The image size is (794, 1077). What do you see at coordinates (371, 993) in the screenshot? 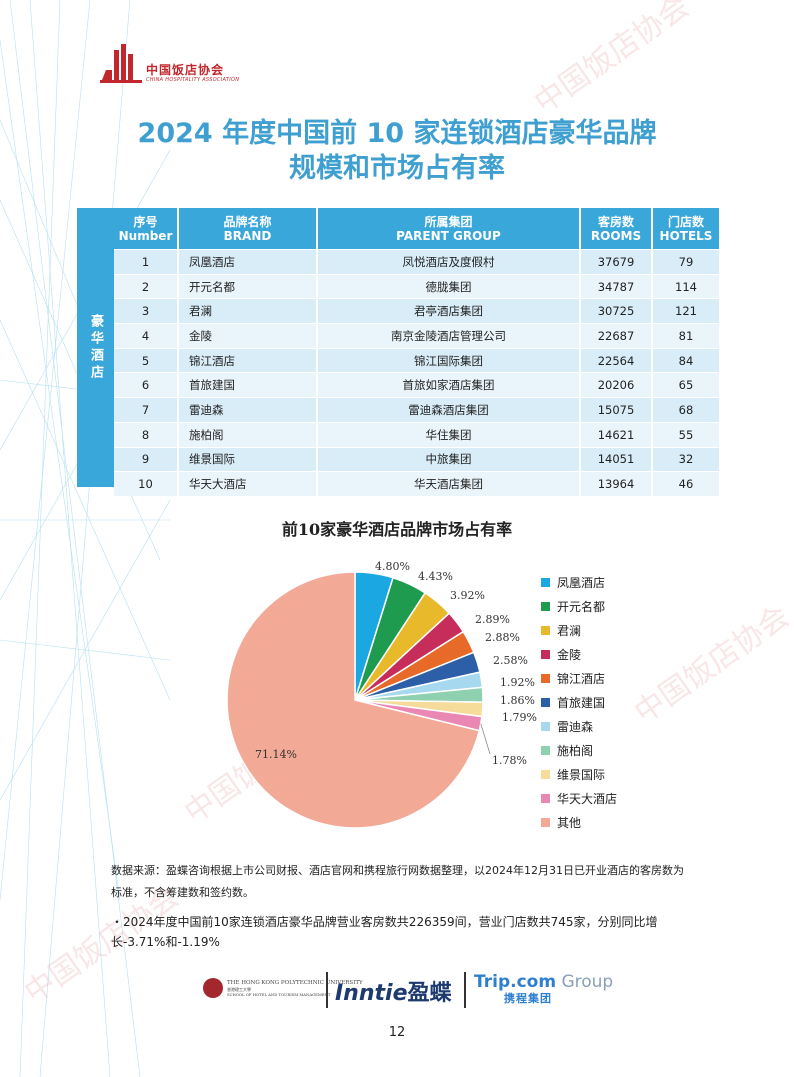
I see `inntie-english: Inntie` at bounding box center [371, 993].